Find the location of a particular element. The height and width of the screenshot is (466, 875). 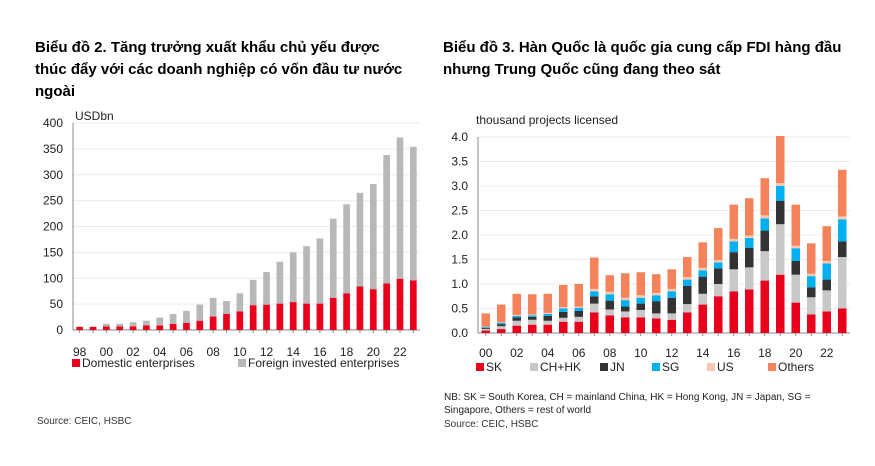

y-tick-label: 250 is located at coordinates (53, 201).